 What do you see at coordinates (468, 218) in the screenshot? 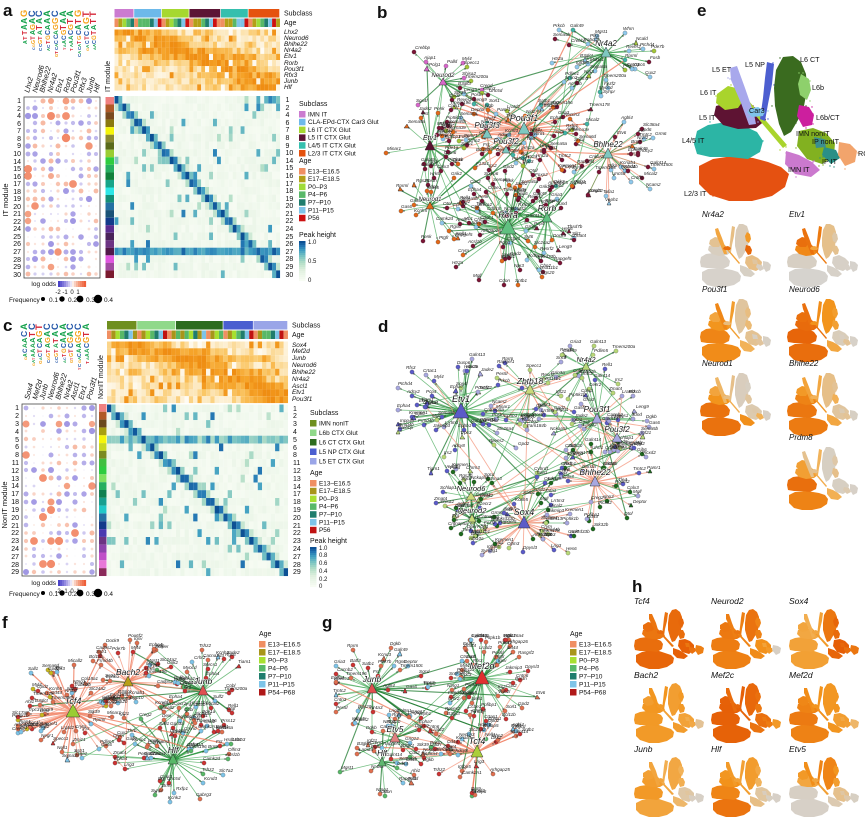
I see `svg-text: Mb1` at bounding box center [468, 218].